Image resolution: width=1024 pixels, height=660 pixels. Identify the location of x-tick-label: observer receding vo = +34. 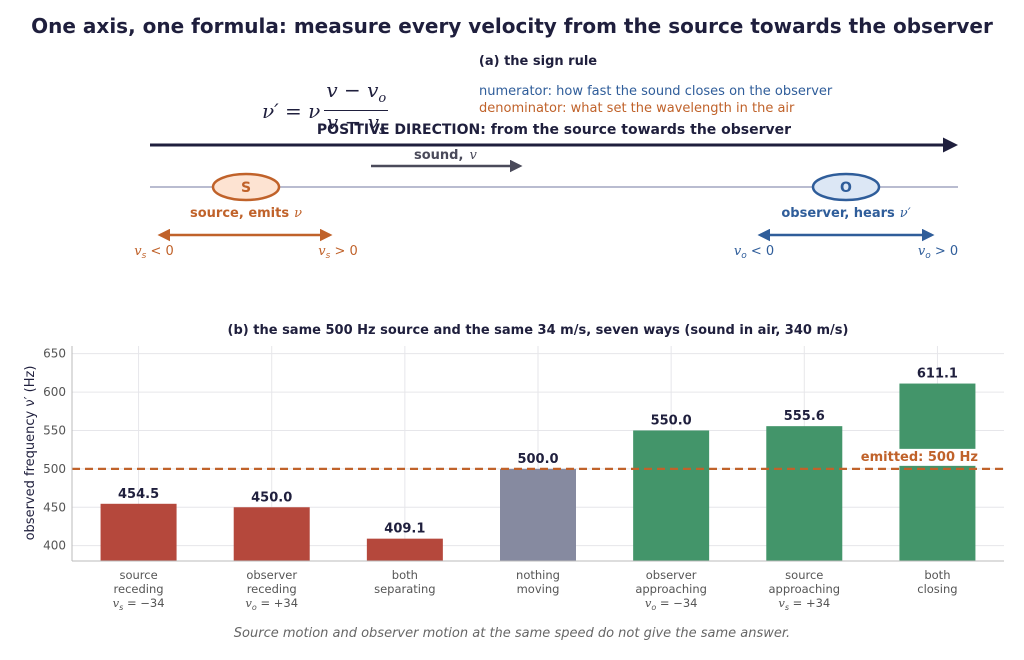
(271, 590).